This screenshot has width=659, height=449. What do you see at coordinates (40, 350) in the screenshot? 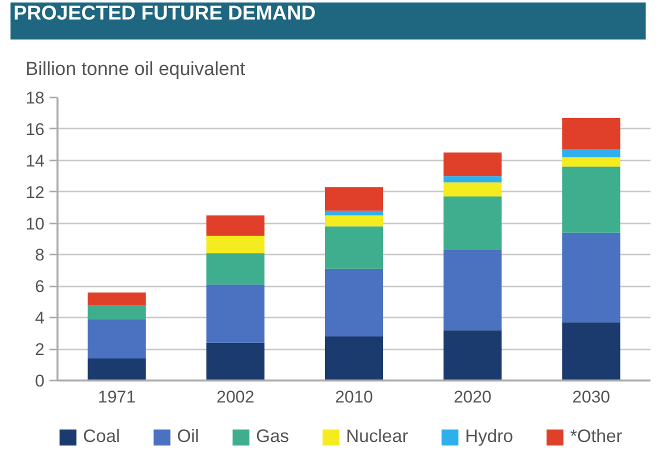
I see `y-tick-label: 2` at bounding box center [40, 350].